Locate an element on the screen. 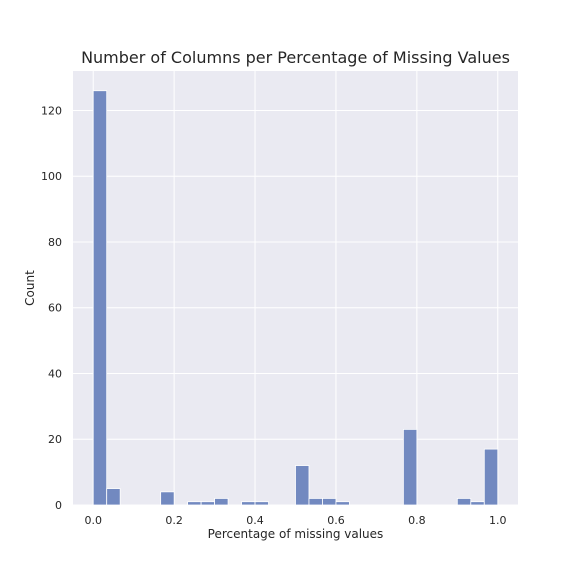 The width and height of the screenshot is (576, 576). x-tick-label: 0.6 is located at coordinates (336, 520).